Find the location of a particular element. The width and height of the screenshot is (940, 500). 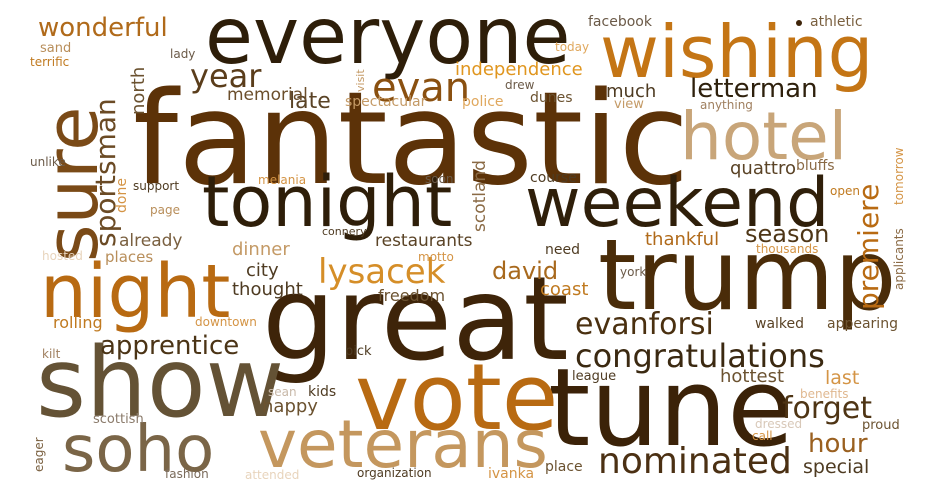

word-soho: soho is located at coordinates (138, 450).